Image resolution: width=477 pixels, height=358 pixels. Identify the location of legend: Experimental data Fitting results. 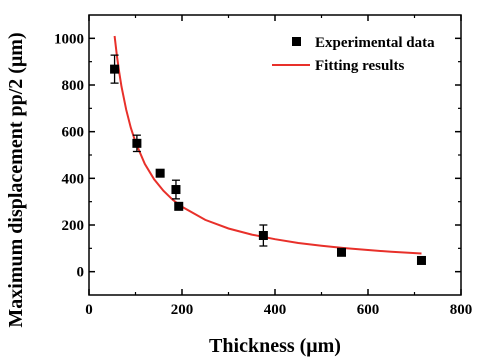
(353, 54).